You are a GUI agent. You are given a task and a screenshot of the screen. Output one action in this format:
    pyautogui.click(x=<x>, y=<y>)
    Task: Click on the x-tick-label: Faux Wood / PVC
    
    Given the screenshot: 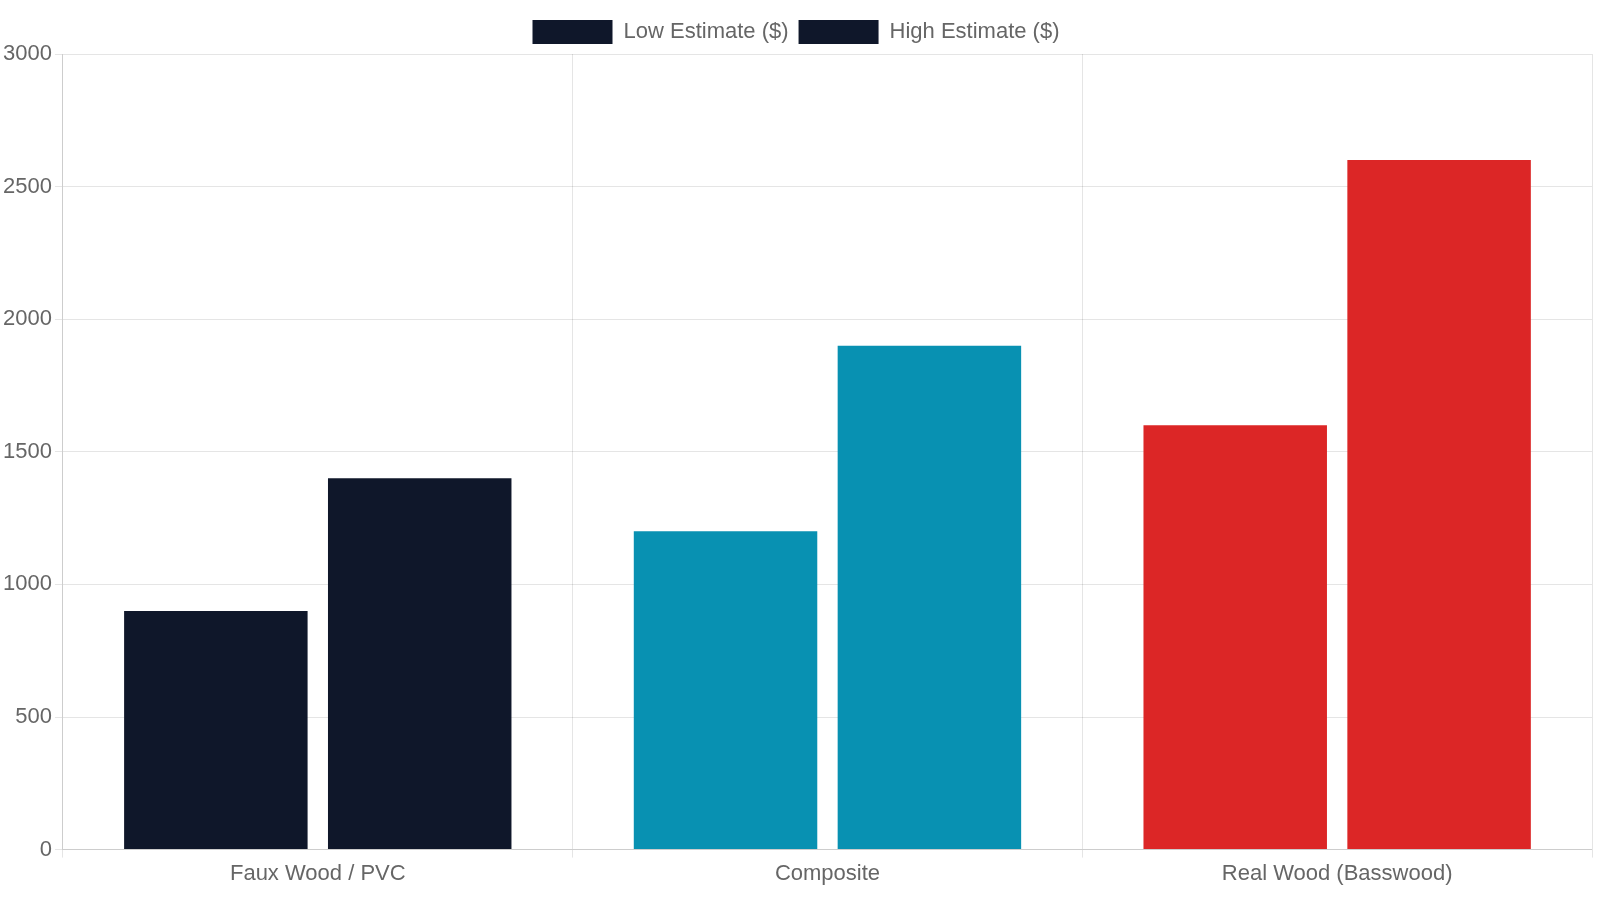 What is the action you would take?
    pyautogui.click(x=317, y=872)
    